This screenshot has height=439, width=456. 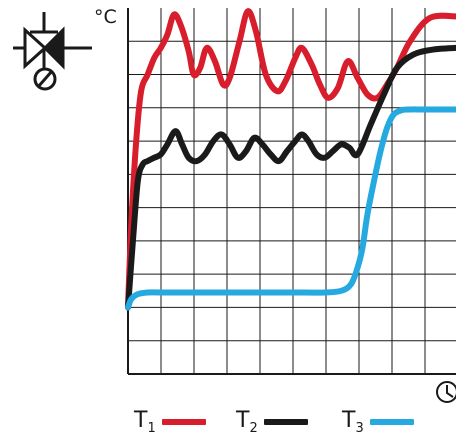 I want to click on legend-swatch-t3, so click(x=391, y=422).